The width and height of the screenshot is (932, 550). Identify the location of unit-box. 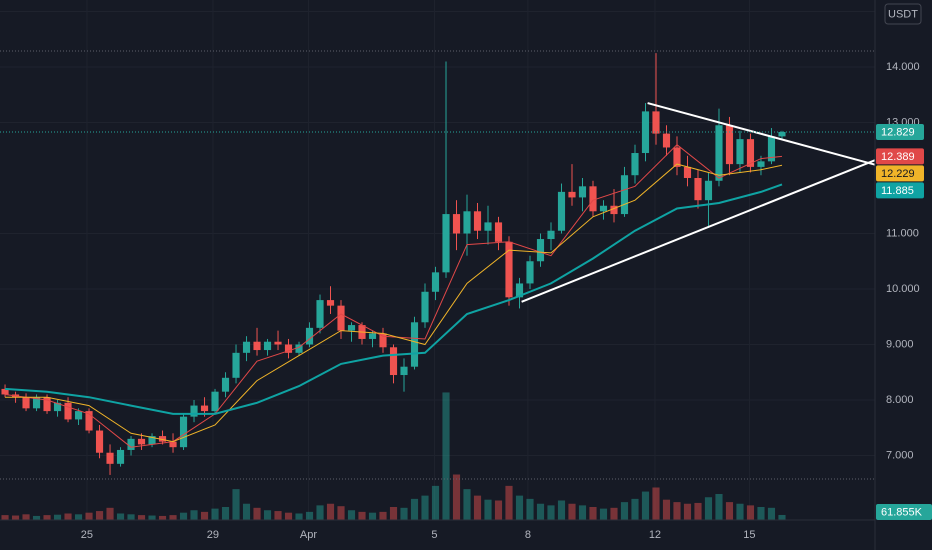
(903, 14).